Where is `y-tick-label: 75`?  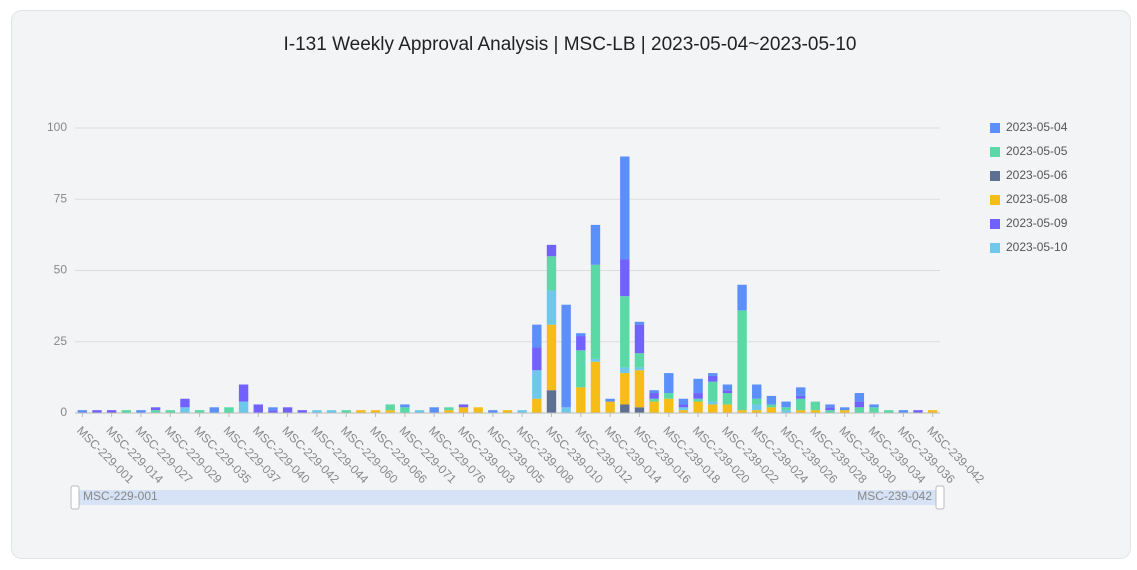
y-tick-label: 75 is located at coordinates (61, 198).